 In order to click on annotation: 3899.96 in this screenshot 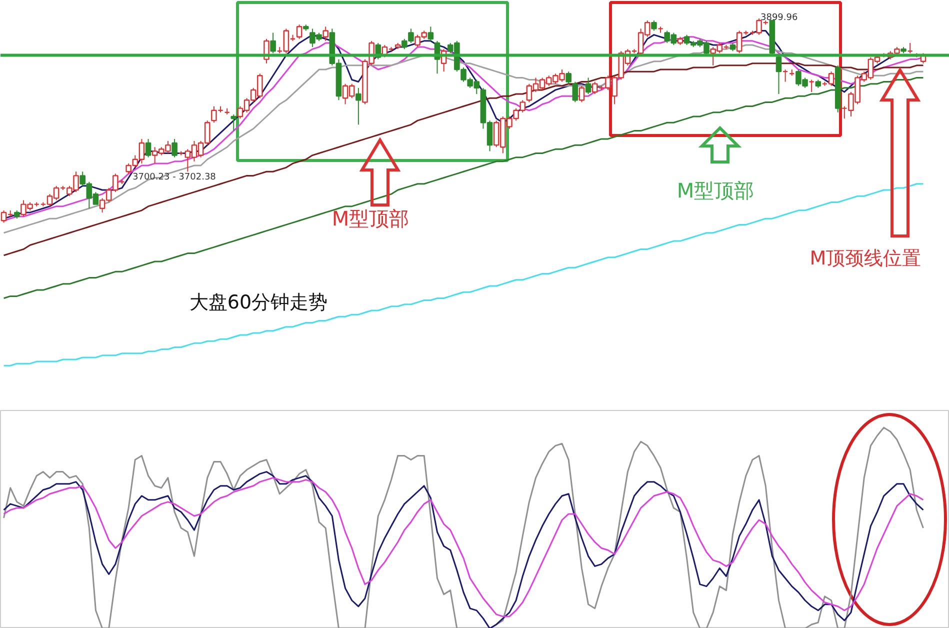, I will do `click(779, 18)`.